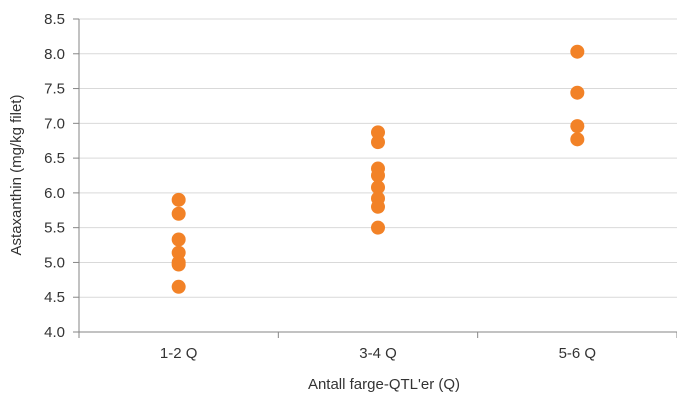 The height and width of the screenshot is (393, 677). I want to click on x-axis-label: Antall farge-QTL'er (Q), so click(384, 384).